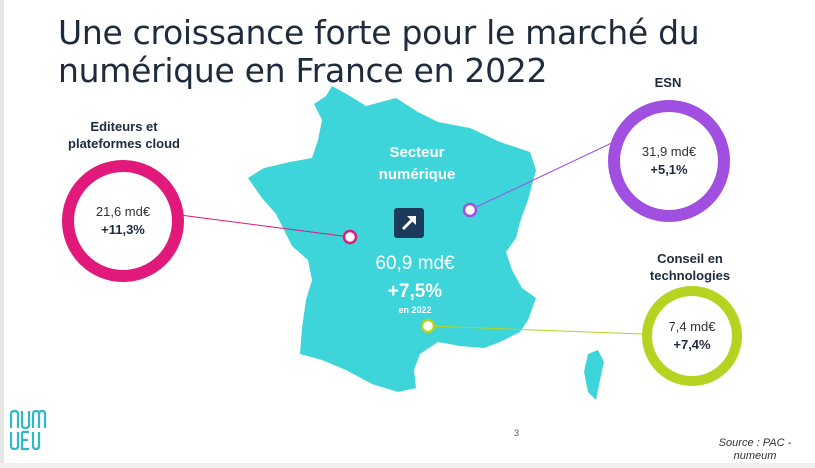 This screenshot has width=815, height=468. What do you see at coordinates (594, 375) in the screenshot?
I see `corsica-shape` at bounding box center [594, 375].